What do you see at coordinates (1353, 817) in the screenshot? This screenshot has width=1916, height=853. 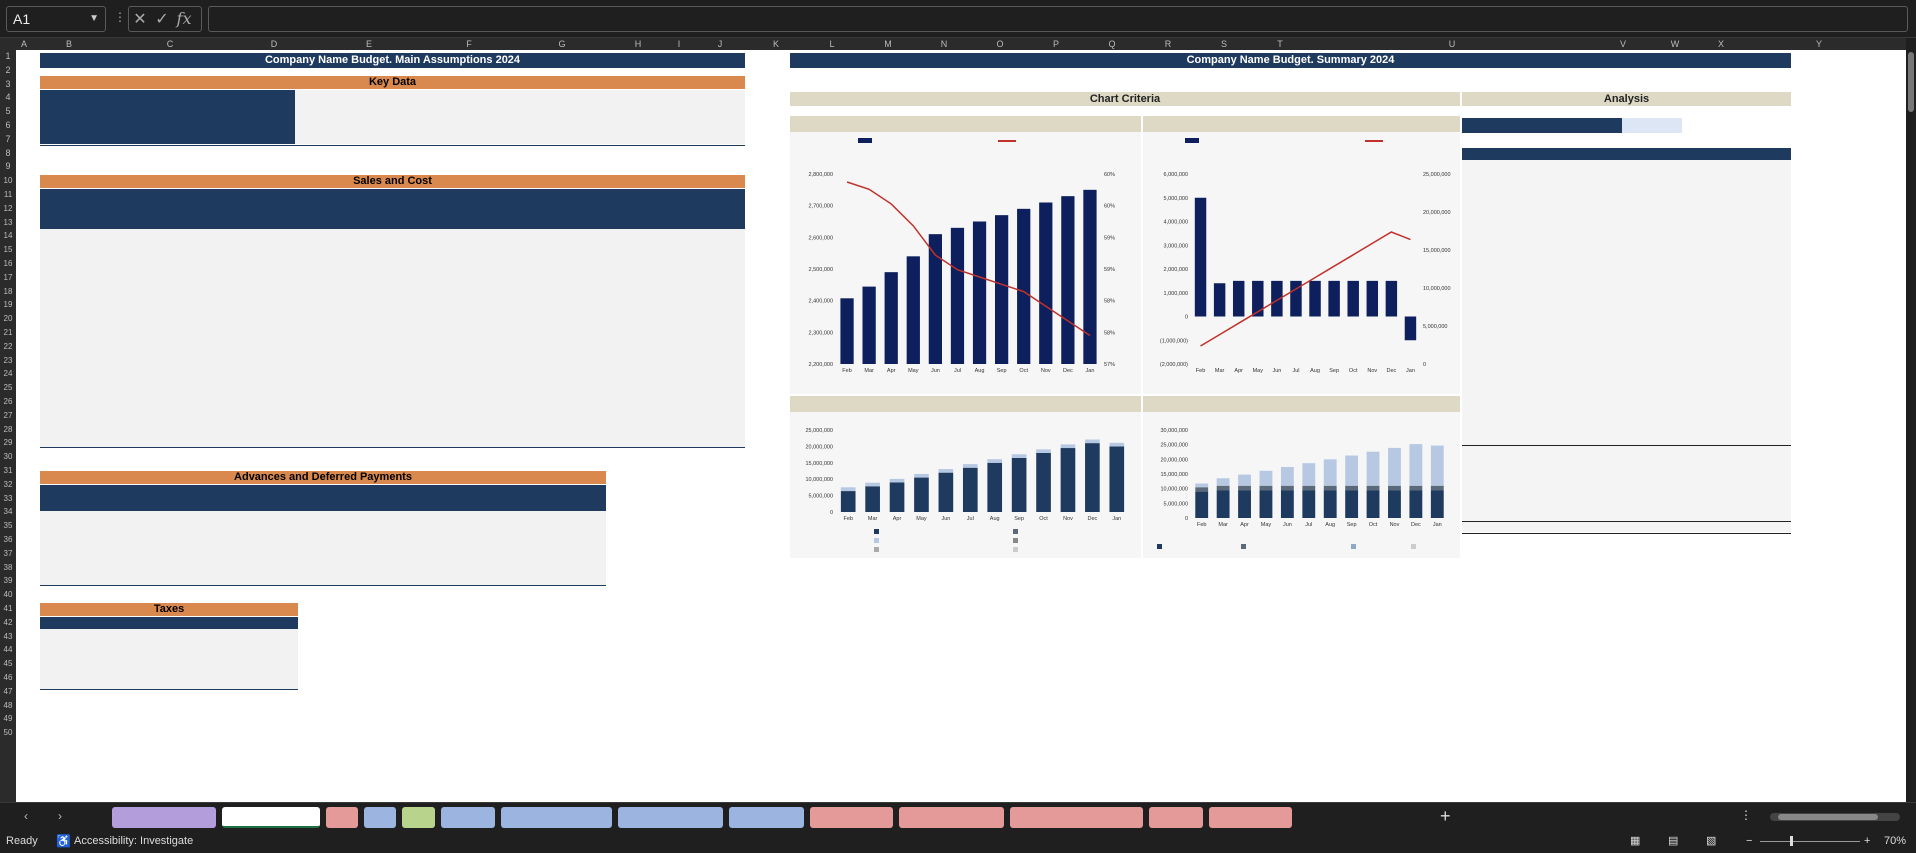 I see `sheet-tab-chart-helpers` at bounding box center [1353, 817].